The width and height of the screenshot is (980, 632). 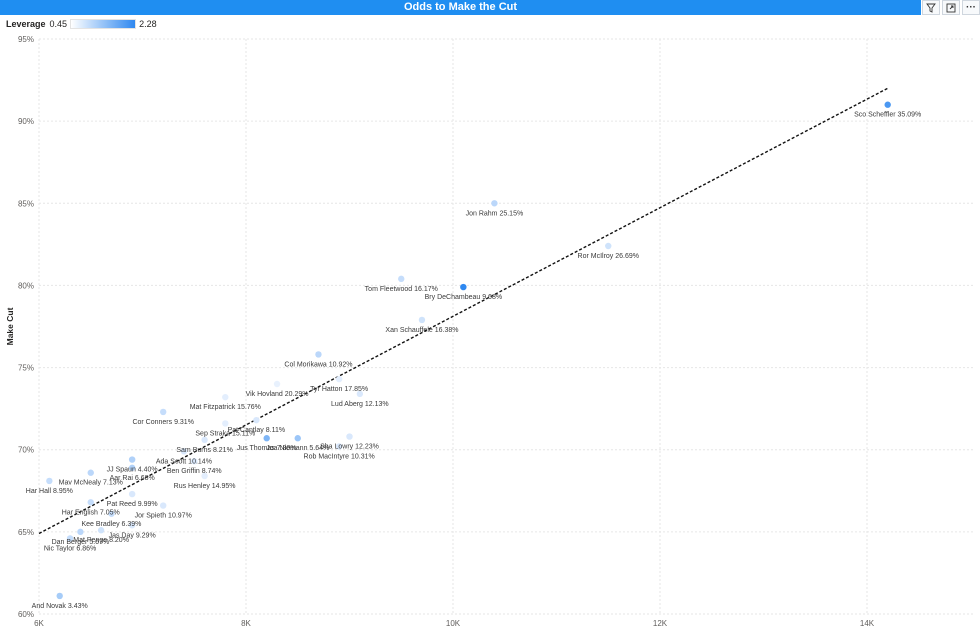 I want to click on point-label: Jas Day 9.29%, so click(x=132, y=535).